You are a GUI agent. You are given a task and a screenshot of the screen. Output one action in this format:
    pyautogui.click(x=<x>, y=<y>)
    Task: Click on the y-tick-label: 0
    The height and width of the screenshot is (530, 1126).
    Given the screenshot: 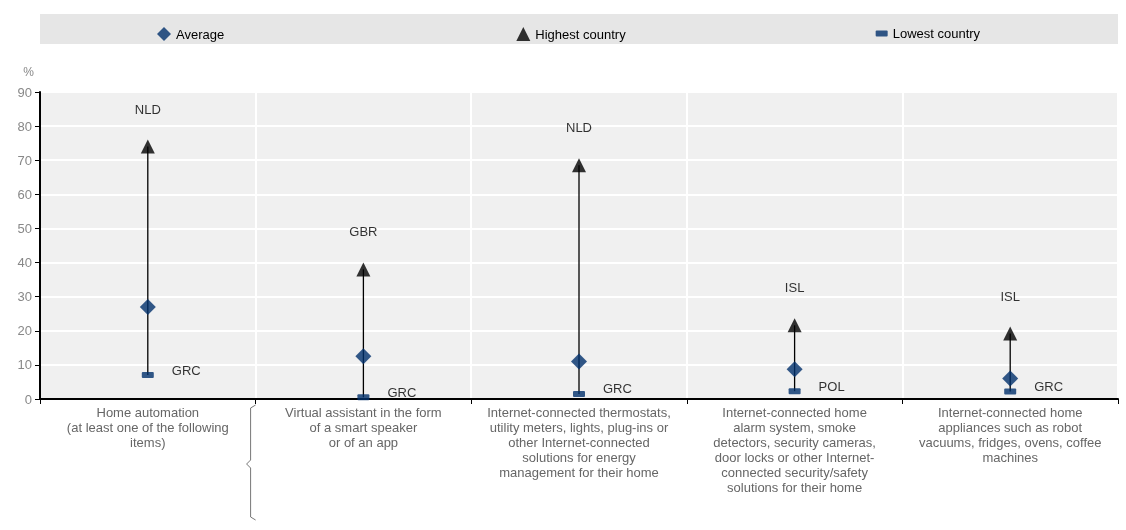 What is the action you would take?
    pyautogui.click(x=28, y=399)
    